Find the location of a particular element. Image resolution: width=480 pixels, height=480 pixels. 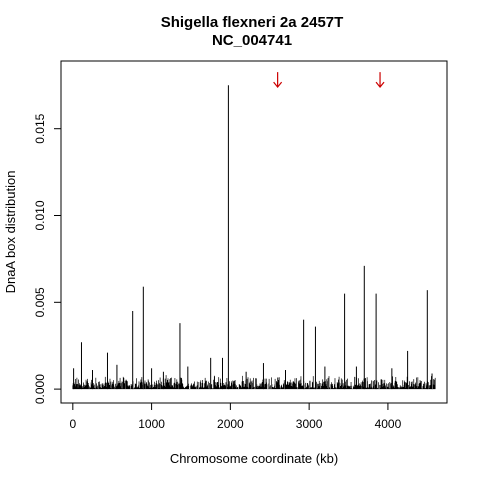

x-axis: 0 1000 2000 3000 4000 is located at coordinates (235, 416).